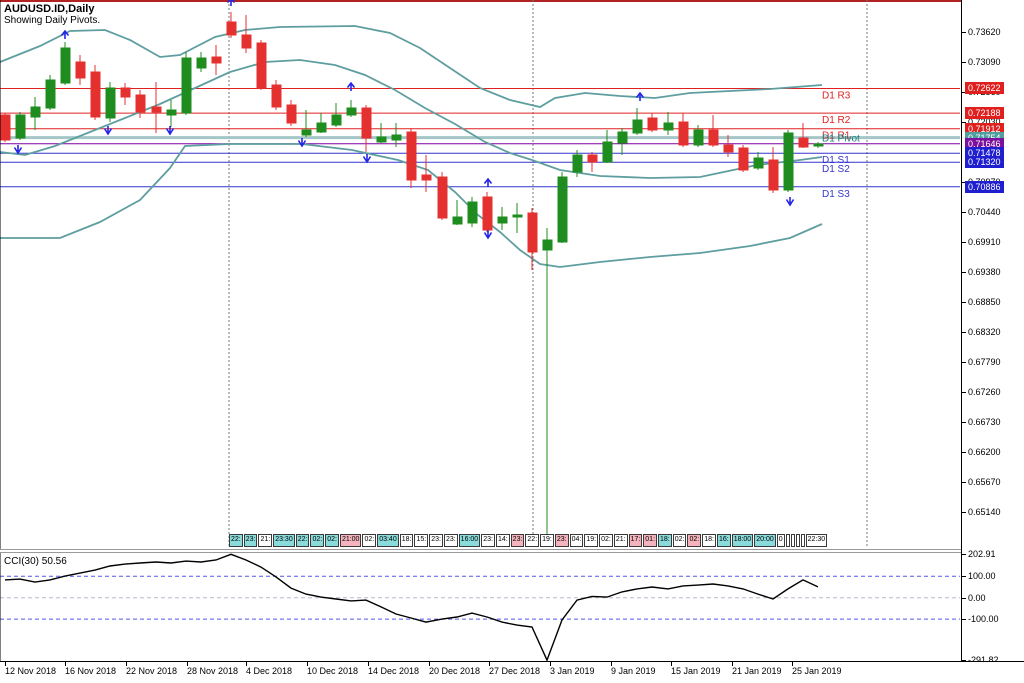 The height and width of the screenshot is (683, 1024). What do you see at coordinates (977, 598) in the screenshot?
I see `cci-tick-label: 0.00` at bounding box center [977, 598].